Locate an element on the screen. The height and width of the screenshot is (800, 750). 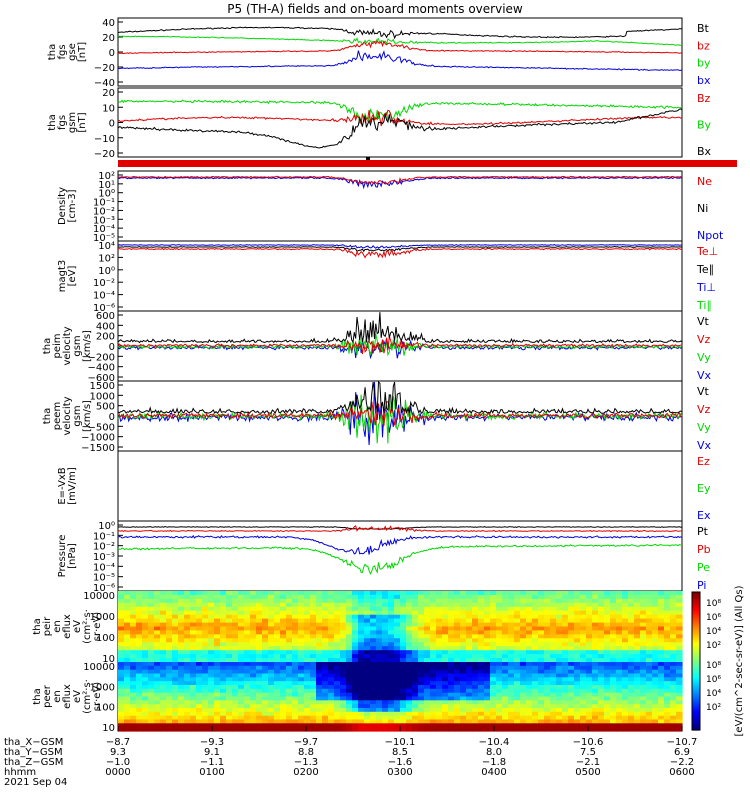
density-ytick-label: 10⁻³ is located at coordinates (104, 220).